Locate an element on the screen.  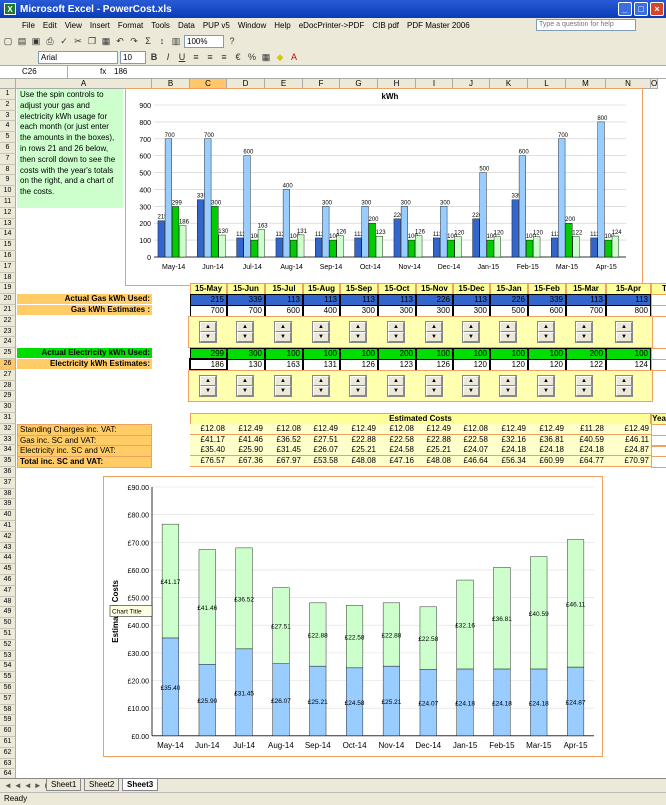
row-header: 11 is located at coordinates (8, 202).